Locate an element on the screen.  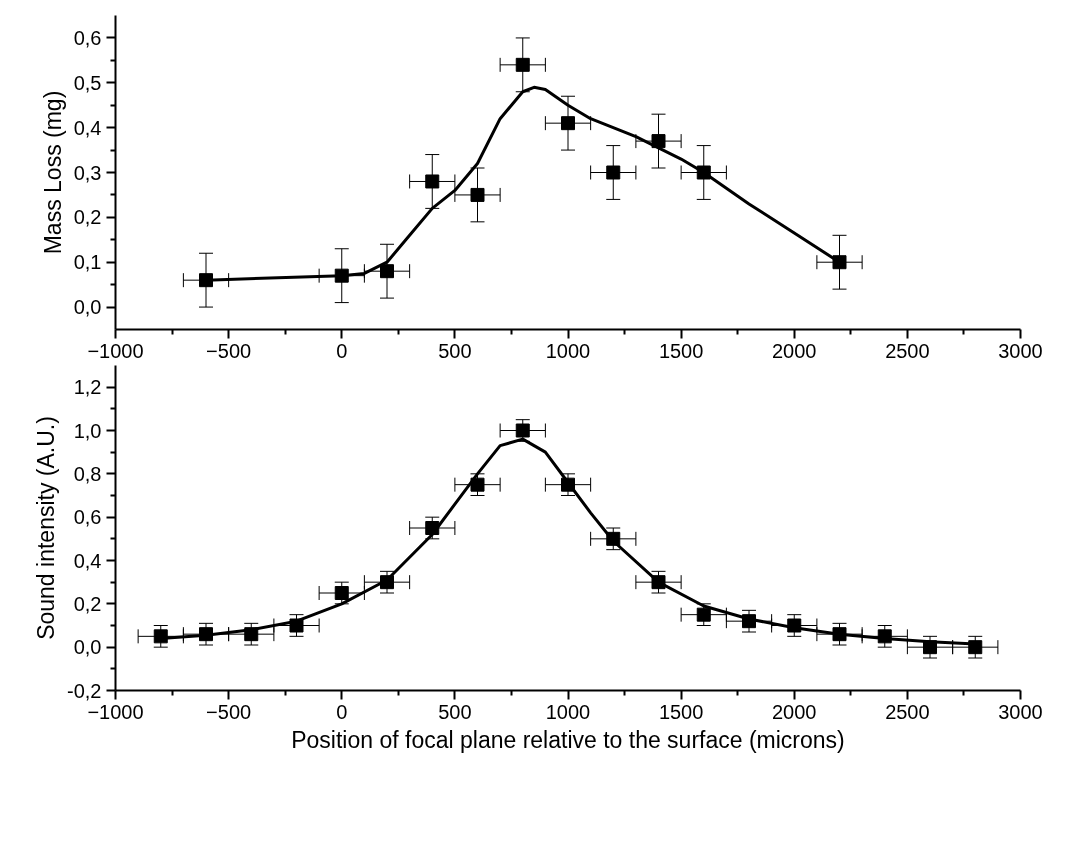
y-tick-label: -0,2 is located at coordinates (84, 690).